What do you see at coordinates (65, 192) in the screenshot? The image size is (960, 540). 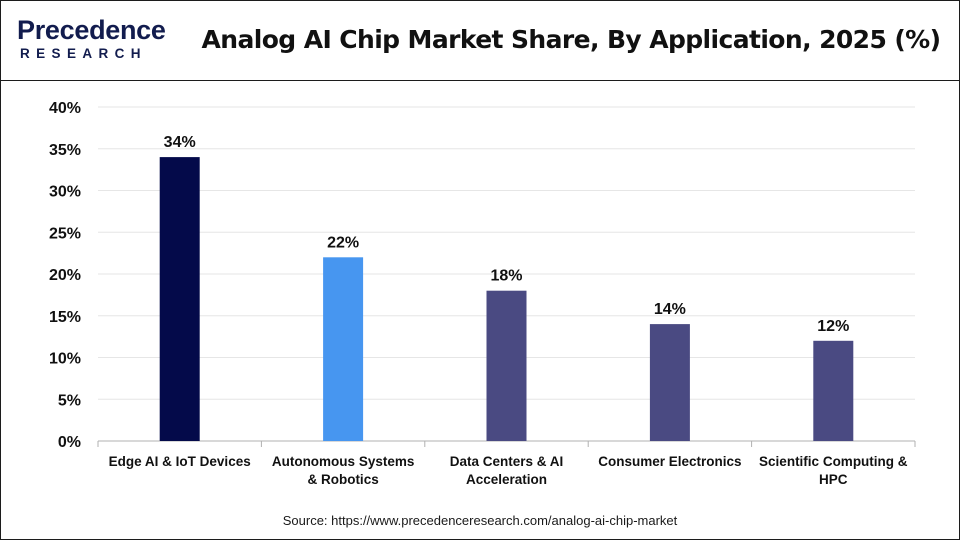 I see `y-tick-label: 30%` at bounding box center [65, 192].